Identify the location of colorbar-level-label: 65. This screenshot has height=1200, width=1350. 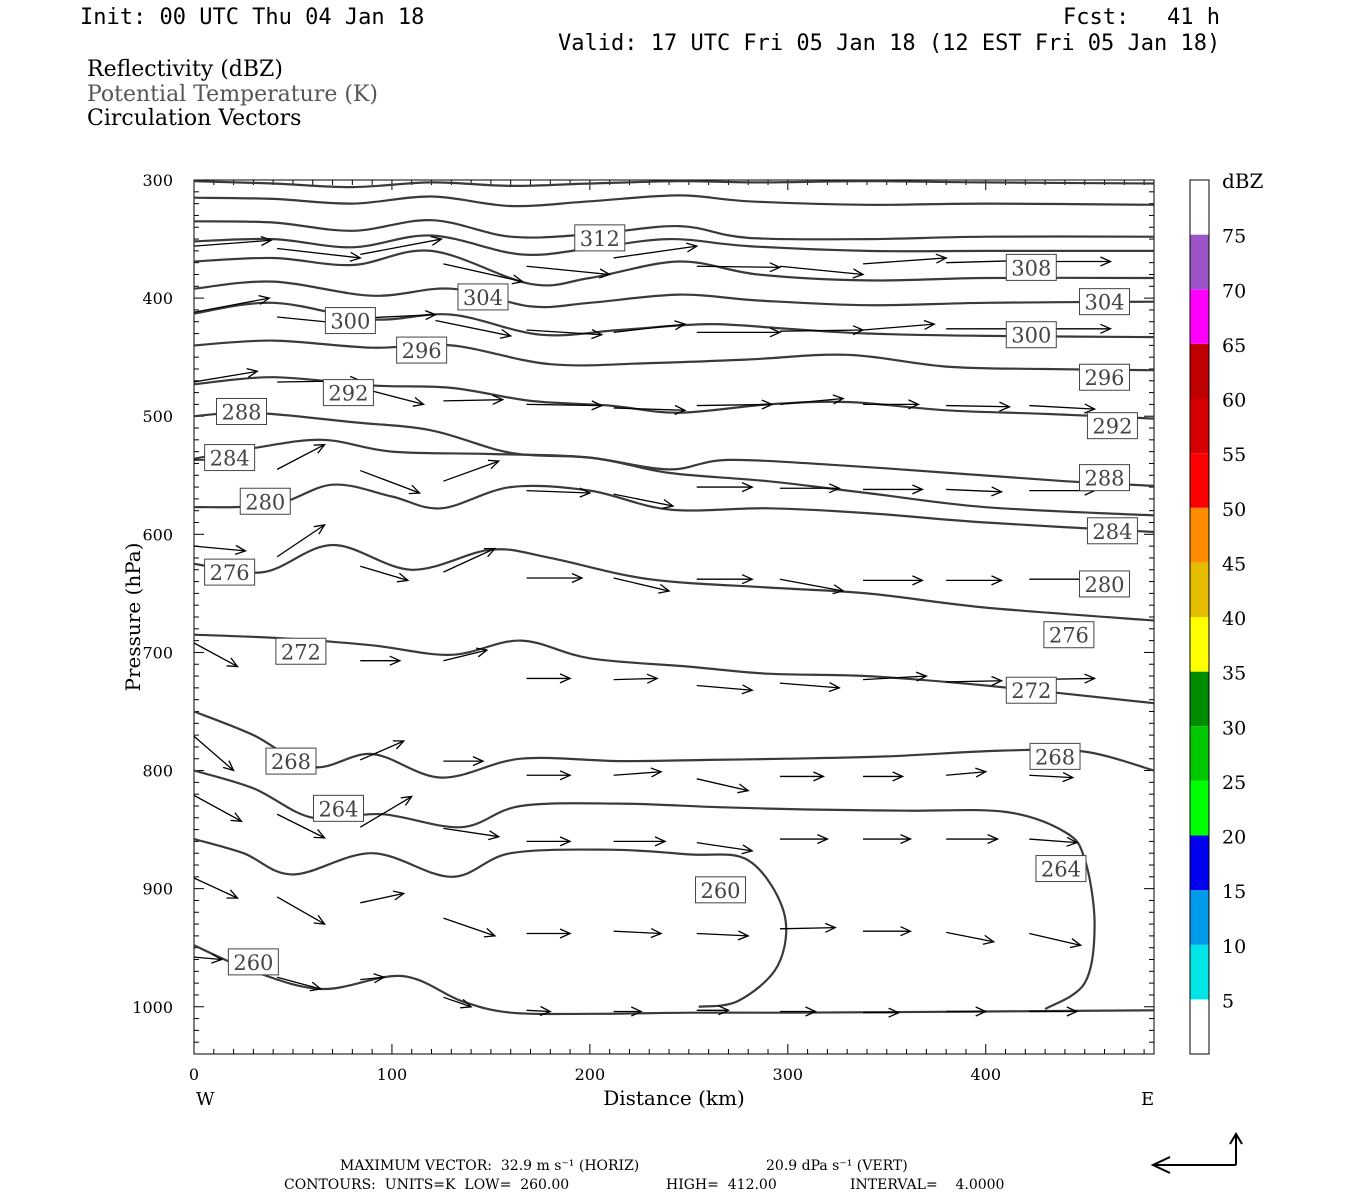
(1234, 346).